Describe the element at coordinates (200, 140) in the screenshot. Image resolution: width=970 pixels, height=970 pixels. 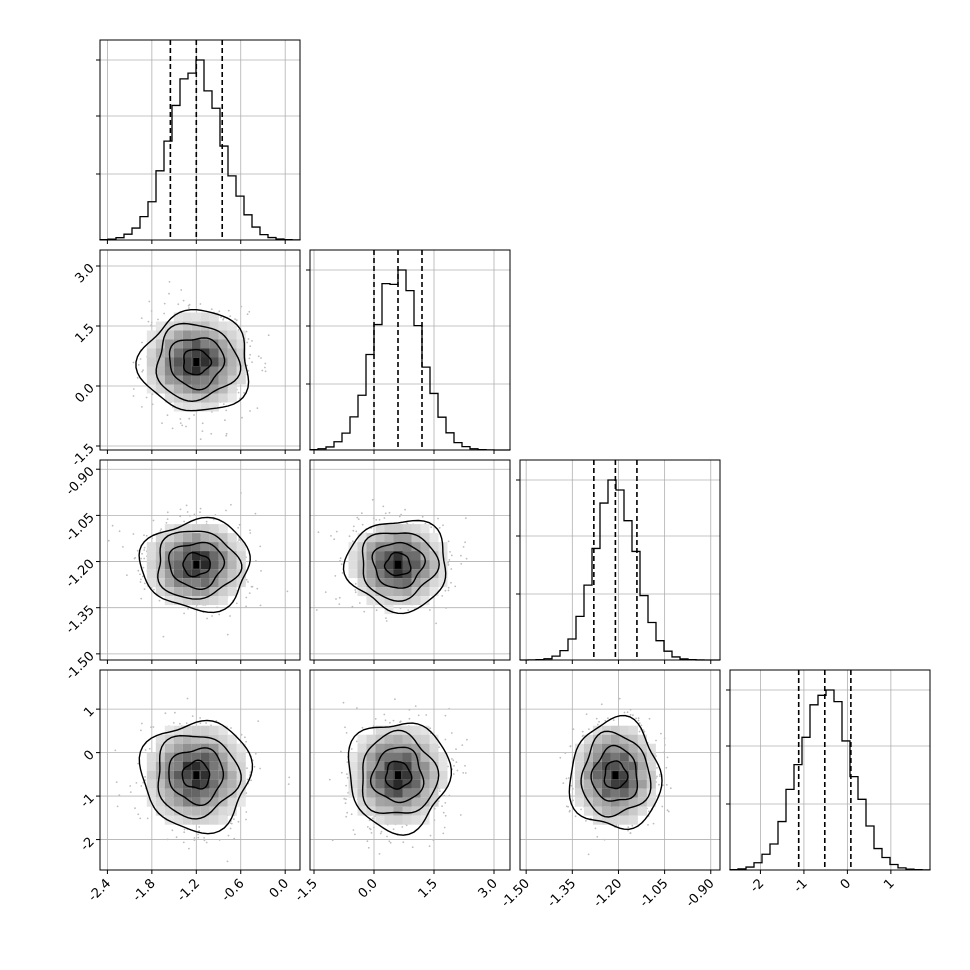
I see `panel-frame` at that location.